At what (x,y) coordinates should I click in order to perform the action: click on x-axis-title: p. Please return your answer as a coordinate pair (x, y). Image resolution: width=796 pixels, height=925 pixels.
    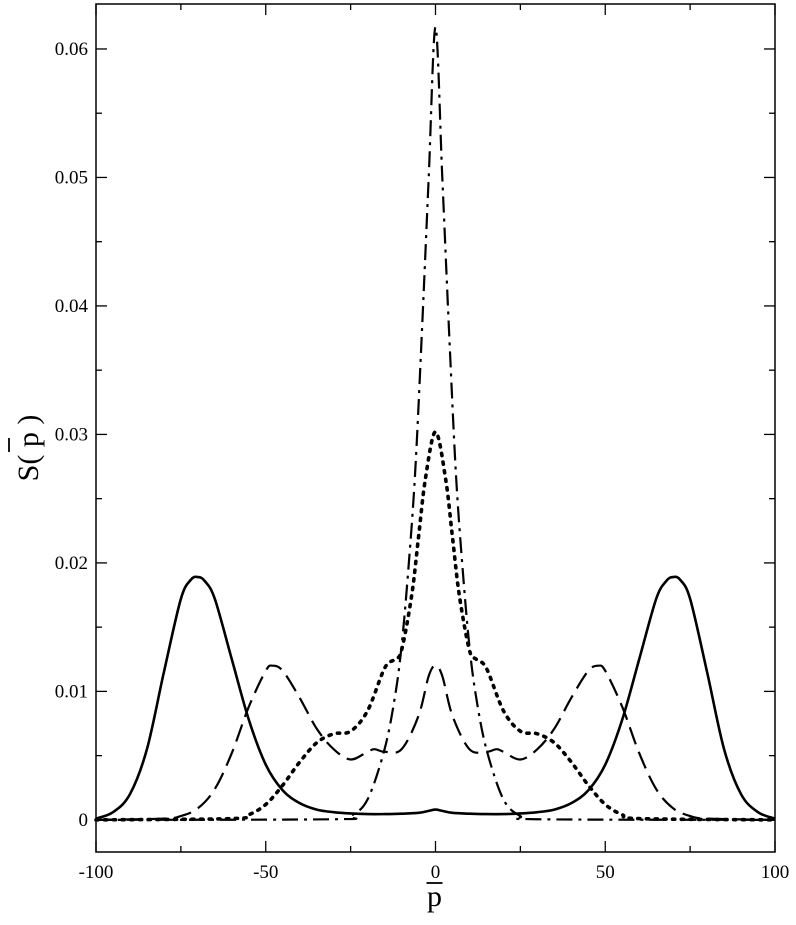
    Looking at the image, I should click on (434, 896).